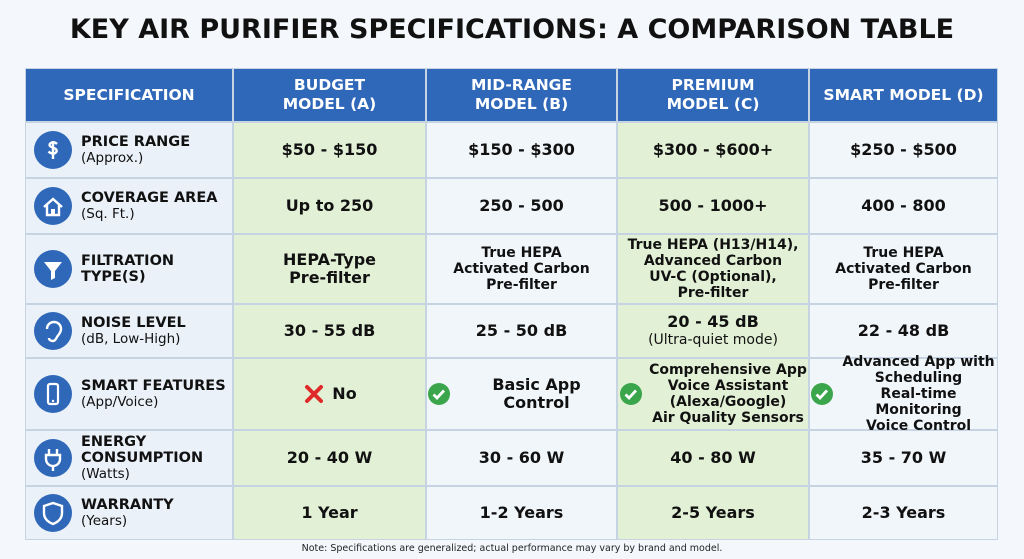 The image size is (1024, 559). I want to click on value-cell: 22 - 48 dB, so click(903, 331).